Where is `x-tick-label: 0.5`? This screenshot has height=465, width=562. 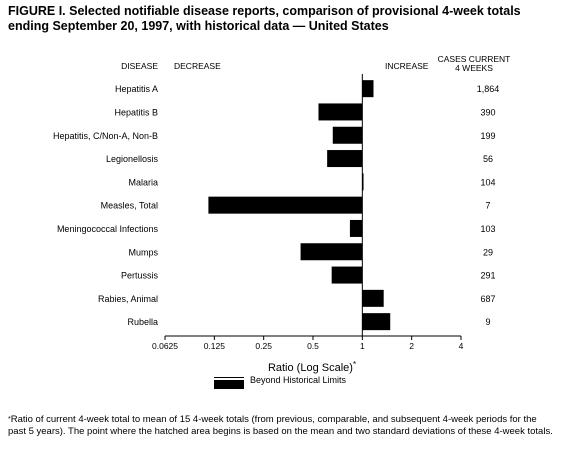 x-tick-label: 0.5 is located at coordinates (313, 346).